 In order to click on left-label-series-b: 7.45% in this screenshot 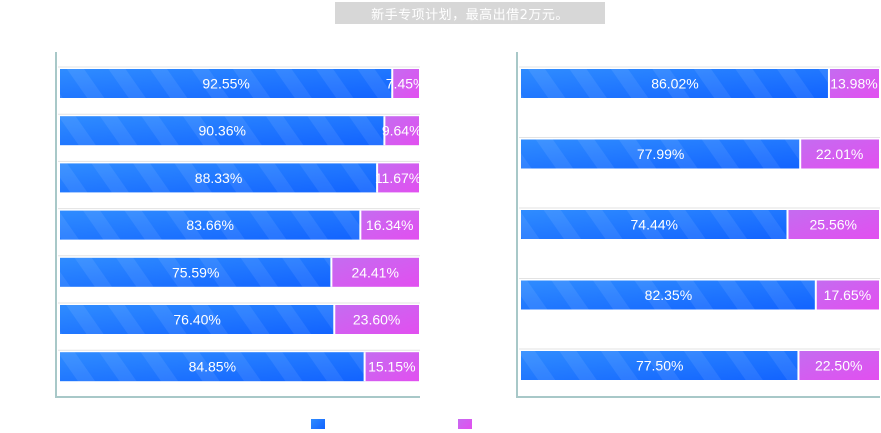, I will do `click(403, 84)`.